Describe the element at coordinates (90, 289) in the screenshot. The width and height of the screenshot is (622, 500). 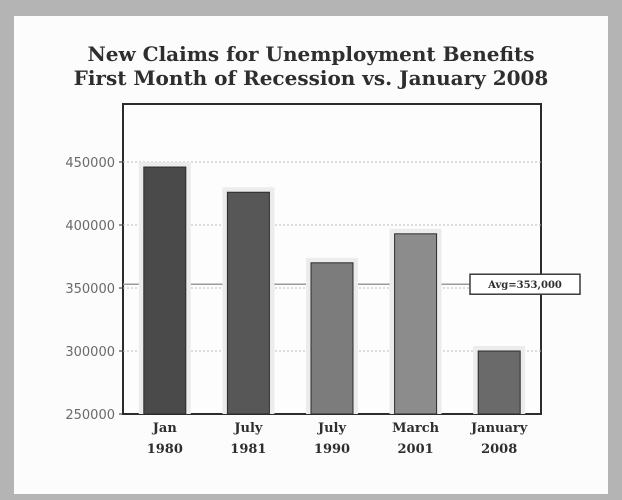
I see `y-tick-label: 350000` at that location.